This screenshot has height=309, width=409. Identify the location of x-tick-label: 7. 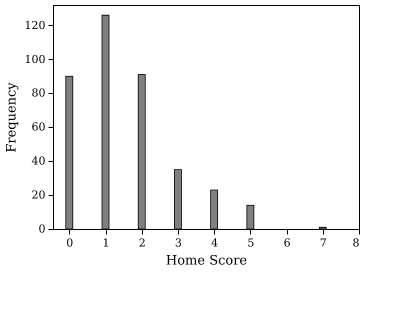
(323, 243).